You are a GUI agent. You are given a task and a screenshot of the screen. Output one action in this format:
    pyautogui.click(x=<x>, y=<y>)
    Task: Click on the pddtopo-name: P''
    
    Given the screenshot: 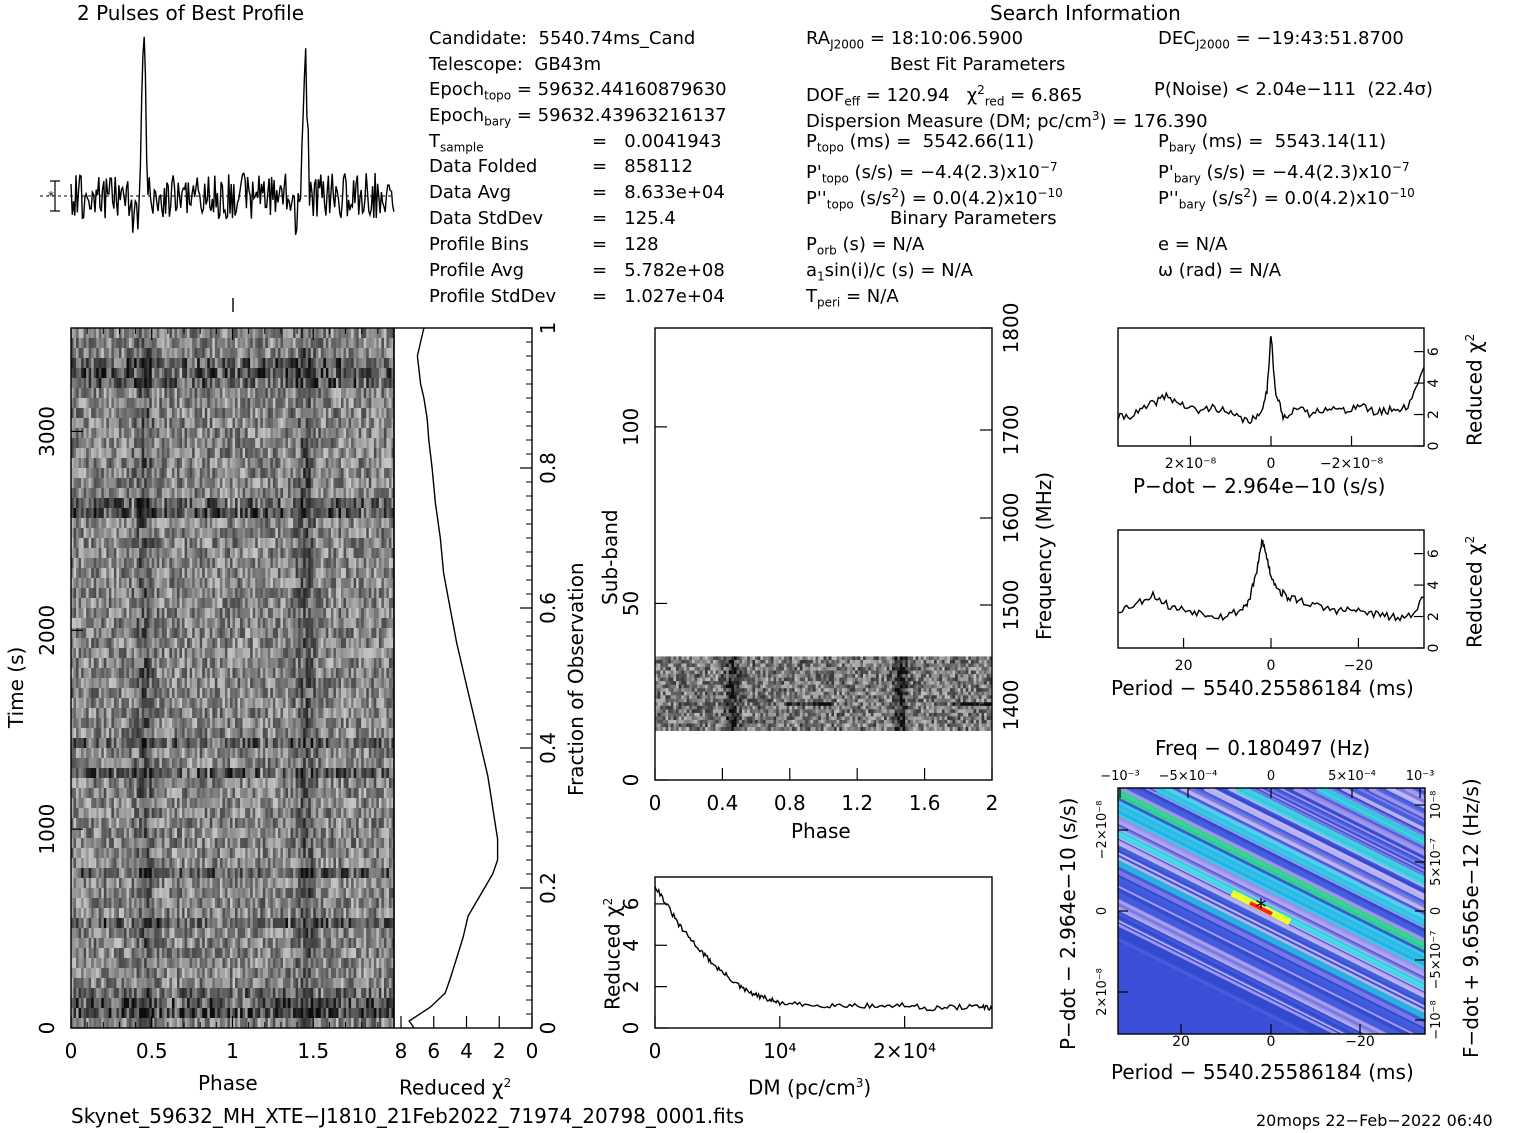 What is the action you would take?
    pyautogui.click(x=816, y=198)
    